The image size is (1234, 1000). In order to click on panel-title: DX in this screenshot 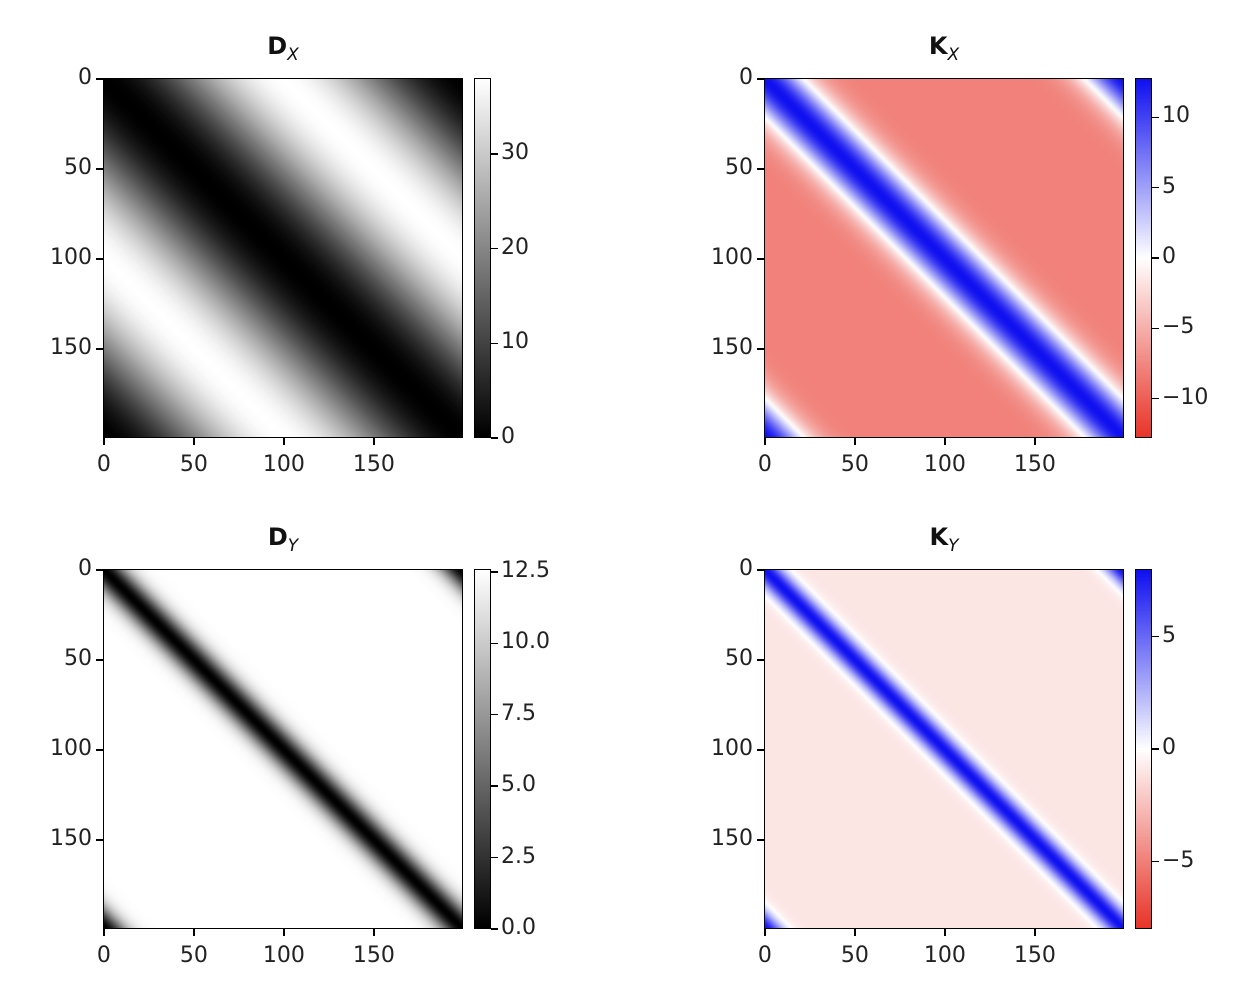, I will do `click(283, 48)`.